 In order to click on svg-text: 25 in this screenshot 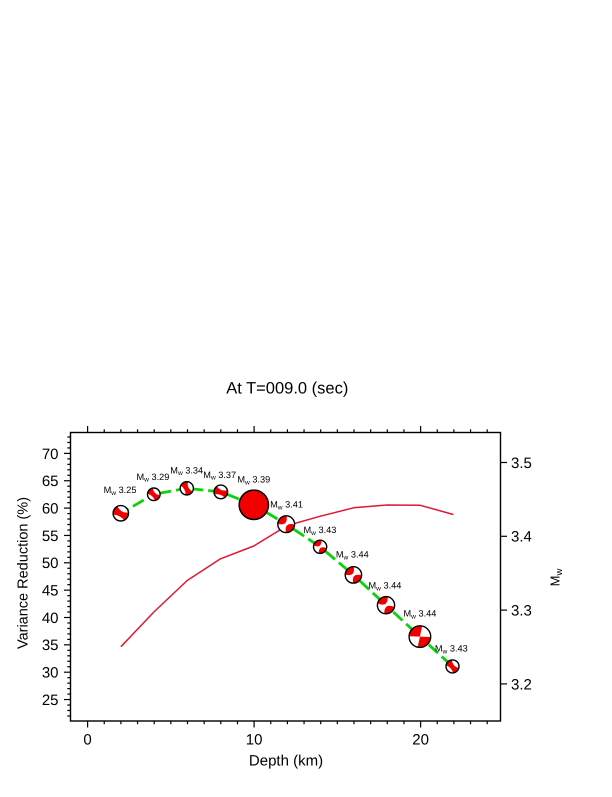, I will do `click(50, 700)`.